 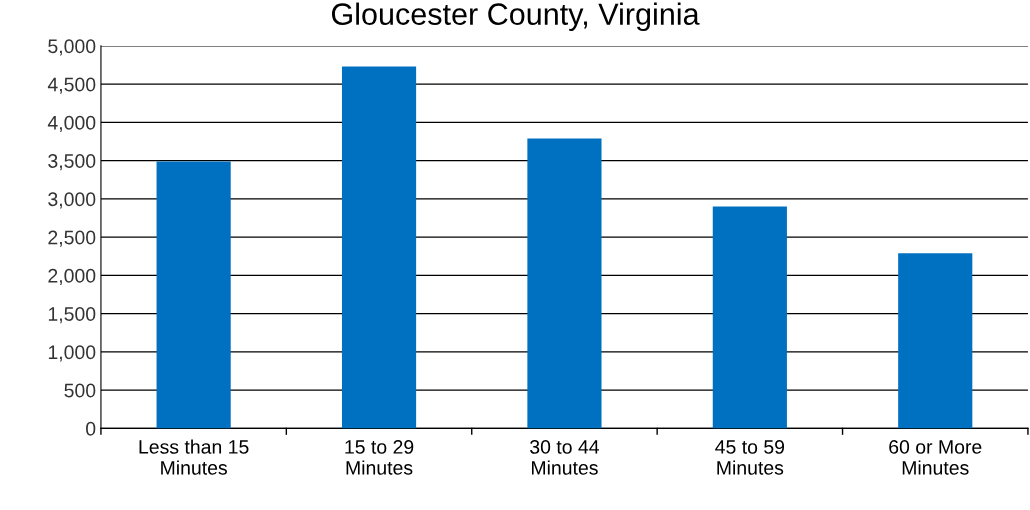 I want to click on y-tick-label: 5,000, so click(x=72, y=47).